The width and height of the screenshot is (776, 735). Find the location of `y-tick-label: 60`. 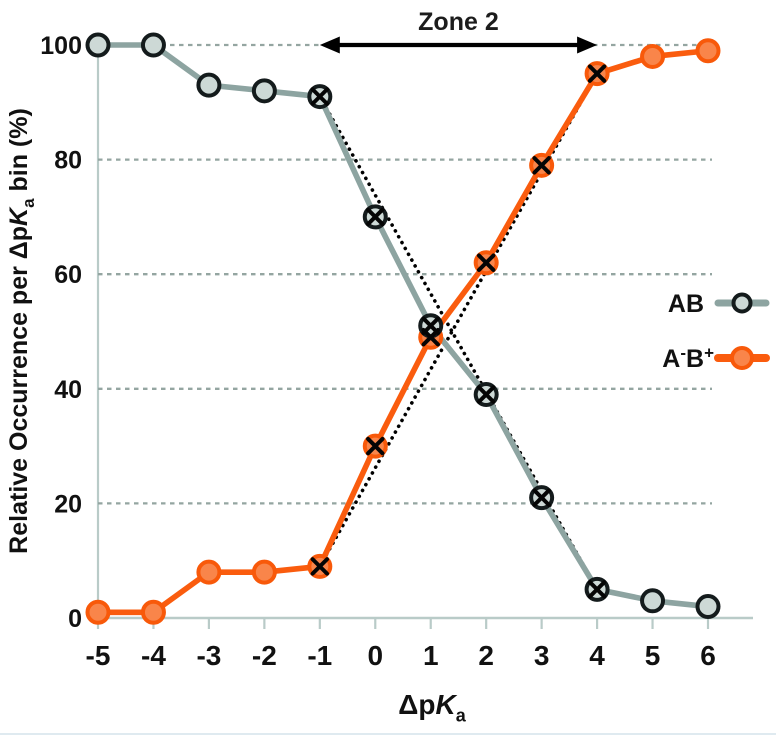

y-tick-label: 60 is located at coordinates (68, 275).